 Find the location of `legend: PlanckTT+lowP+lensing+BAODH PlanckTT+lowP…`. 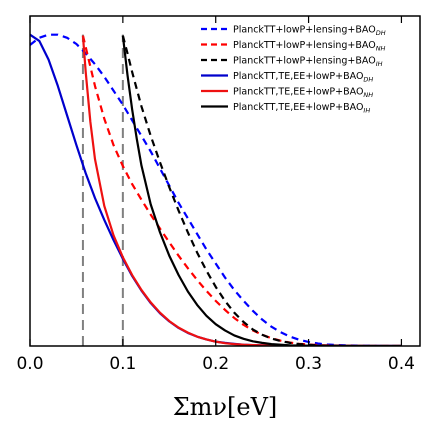

legend: PlanckTT+lowP+lensing+BAODH PlanckTT+lowP… is located at coordinates (293, 70).